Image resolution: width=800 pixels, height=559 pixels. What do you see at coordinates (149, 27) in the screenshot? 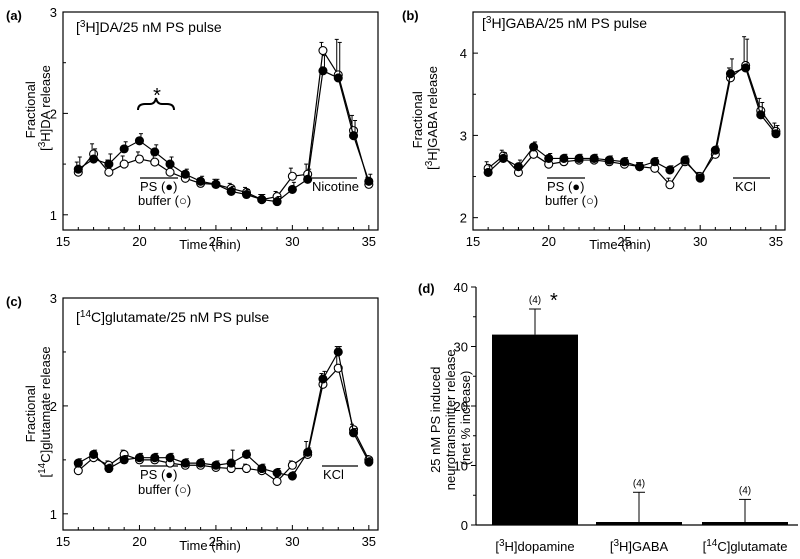
I see `chart-title: [3H]DA/25 nM PS pulse` at bounding box center [149, 27].